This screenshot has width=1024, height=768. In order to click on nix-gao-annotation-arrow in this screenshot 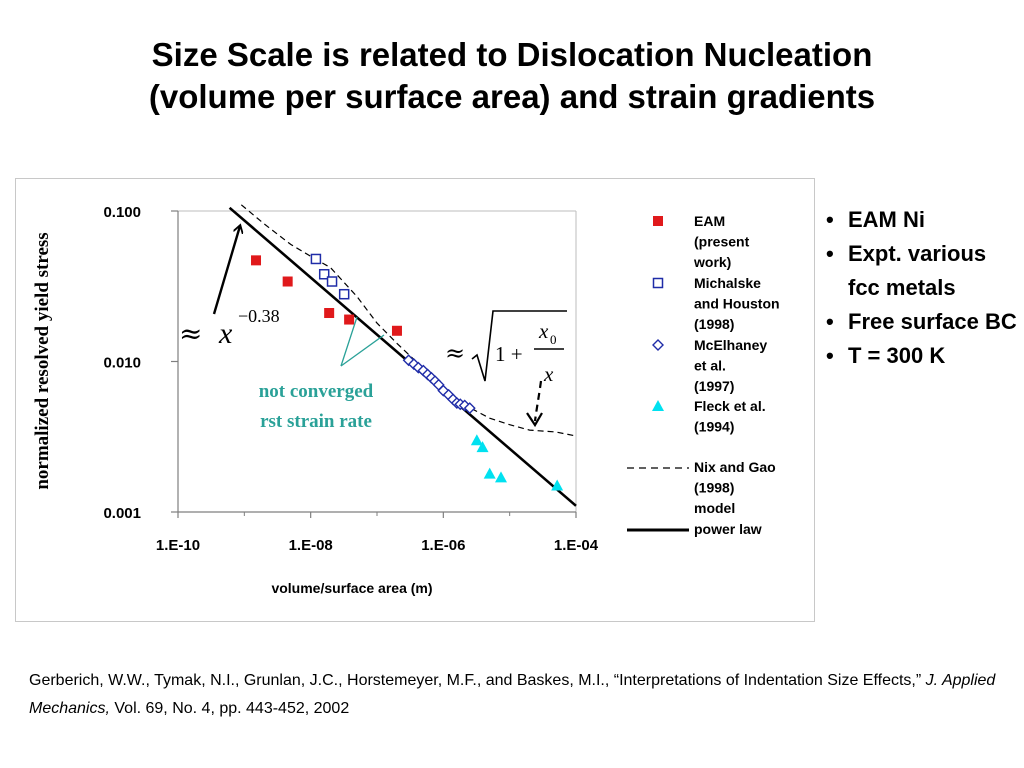, I will do `click(538, 401)`.